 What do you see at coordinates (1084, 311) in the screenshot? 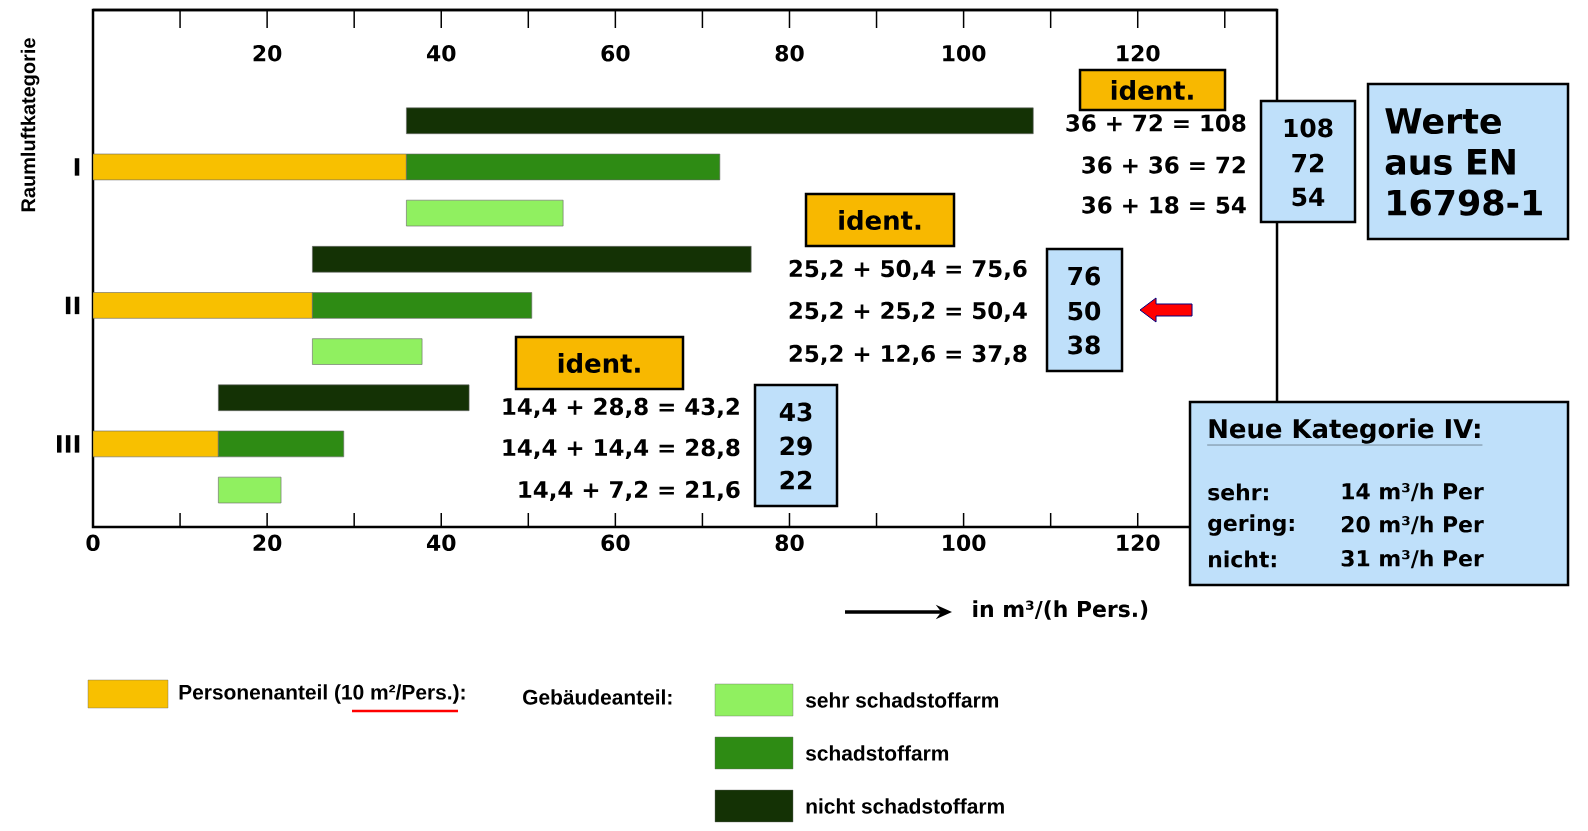
I see `annotation: 50` at bounding box center [1084, 311].